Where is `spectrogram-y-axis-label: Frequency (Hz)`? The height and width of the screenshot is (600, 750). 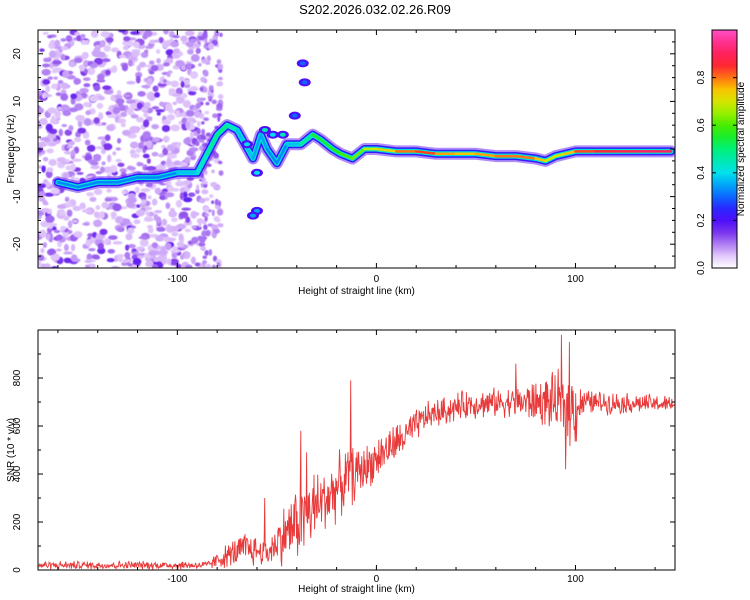 spectrogram-y-axis-label: Frequency (Hz) is located at coordinates (11, 149).